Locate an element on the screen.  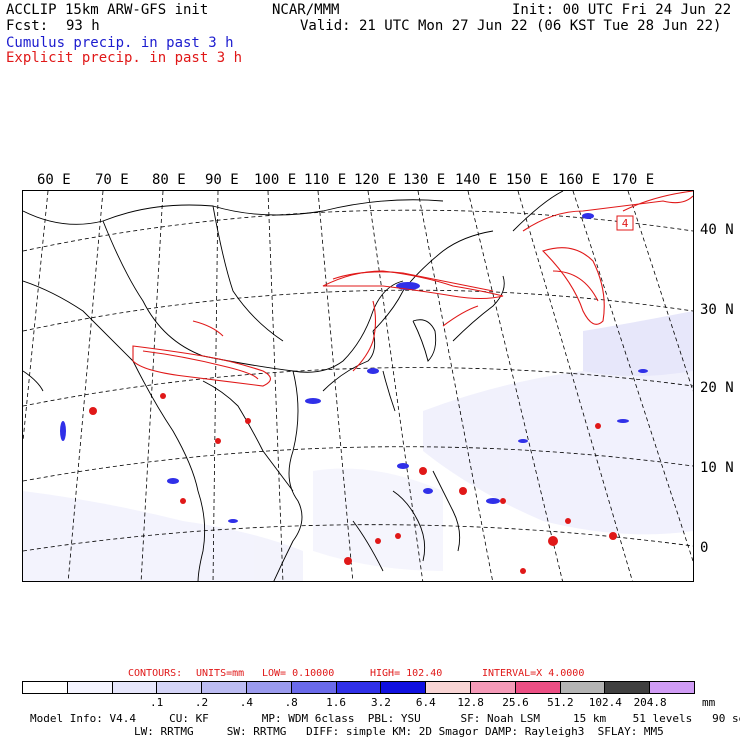
lon-label: 160 E is located at coordinates (579, 180).